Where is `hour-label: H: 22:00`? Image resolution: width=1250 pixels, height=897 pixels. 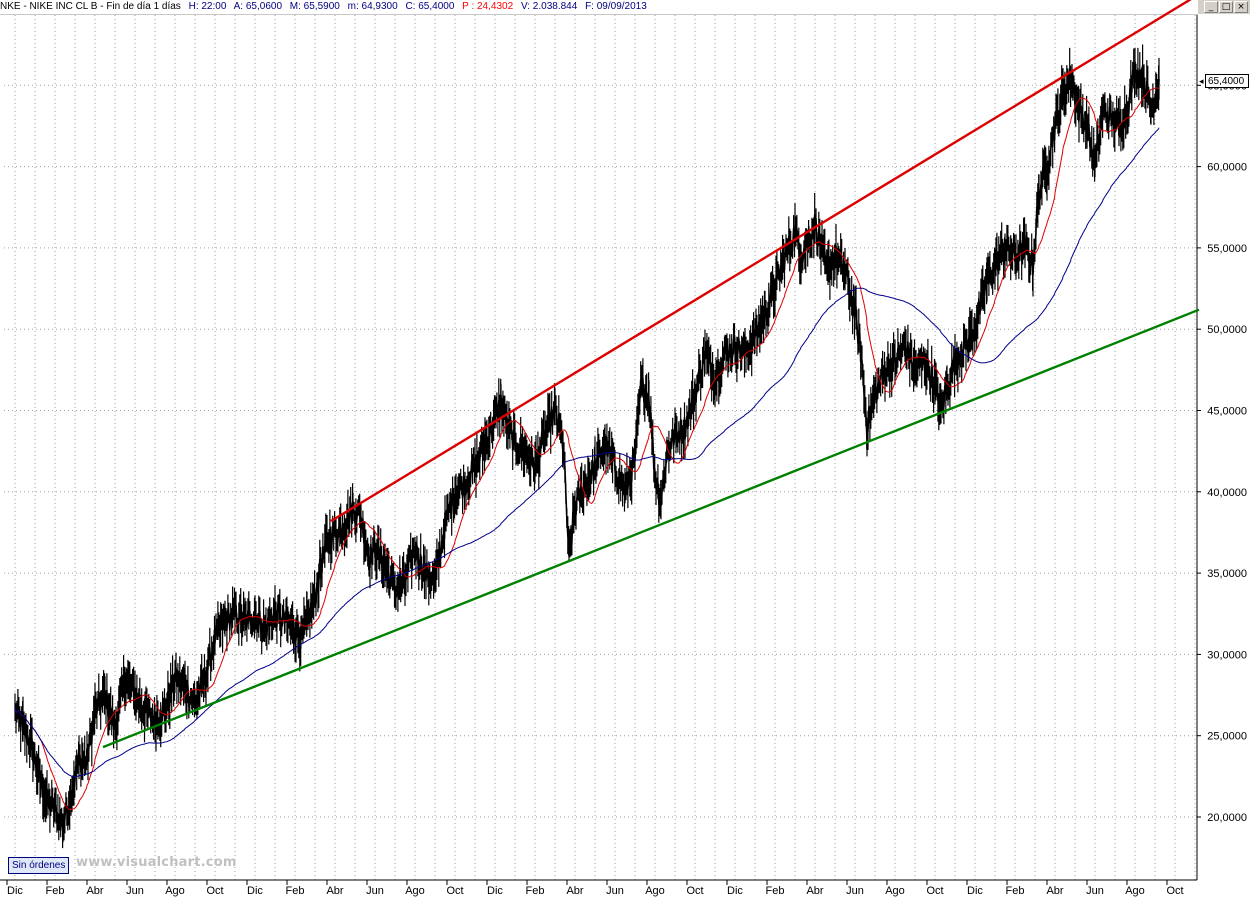
hour-label: H: 22:00 is located at coordinates (207, 6).